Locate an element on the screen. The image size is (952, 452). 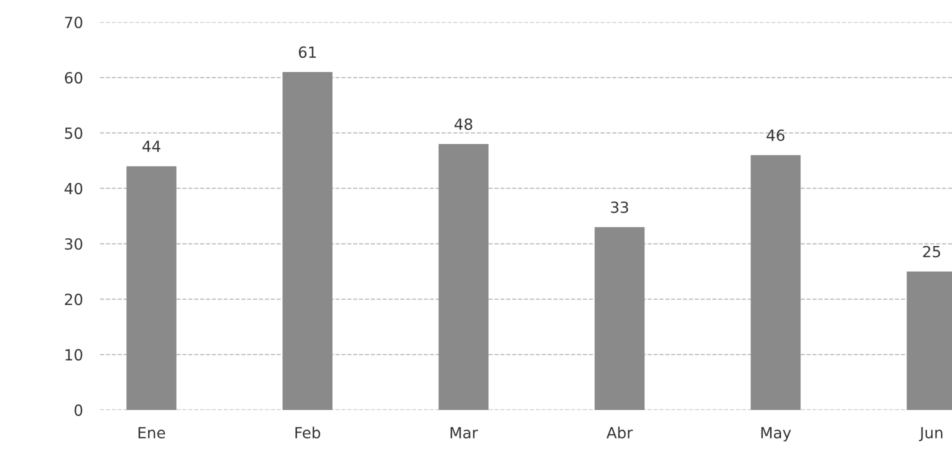
y-tick-label: 30 is located at coordinates (73, 244).